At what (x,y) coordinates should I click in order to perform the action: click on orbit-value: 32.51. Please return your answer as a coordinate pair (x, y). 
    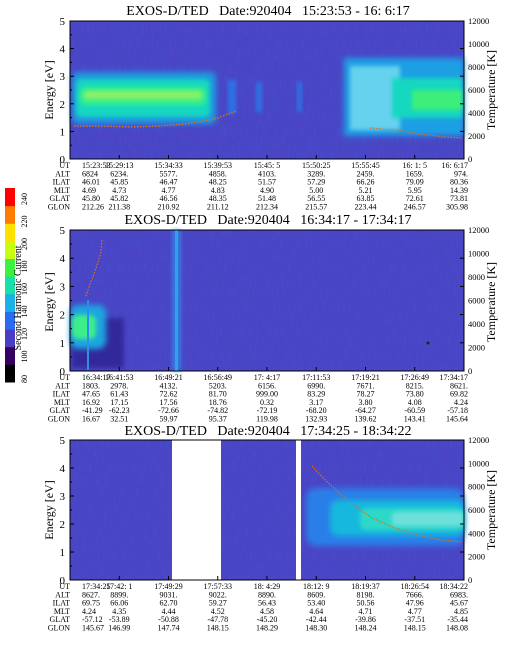
    Looking at the image, I should click on (119, 419).